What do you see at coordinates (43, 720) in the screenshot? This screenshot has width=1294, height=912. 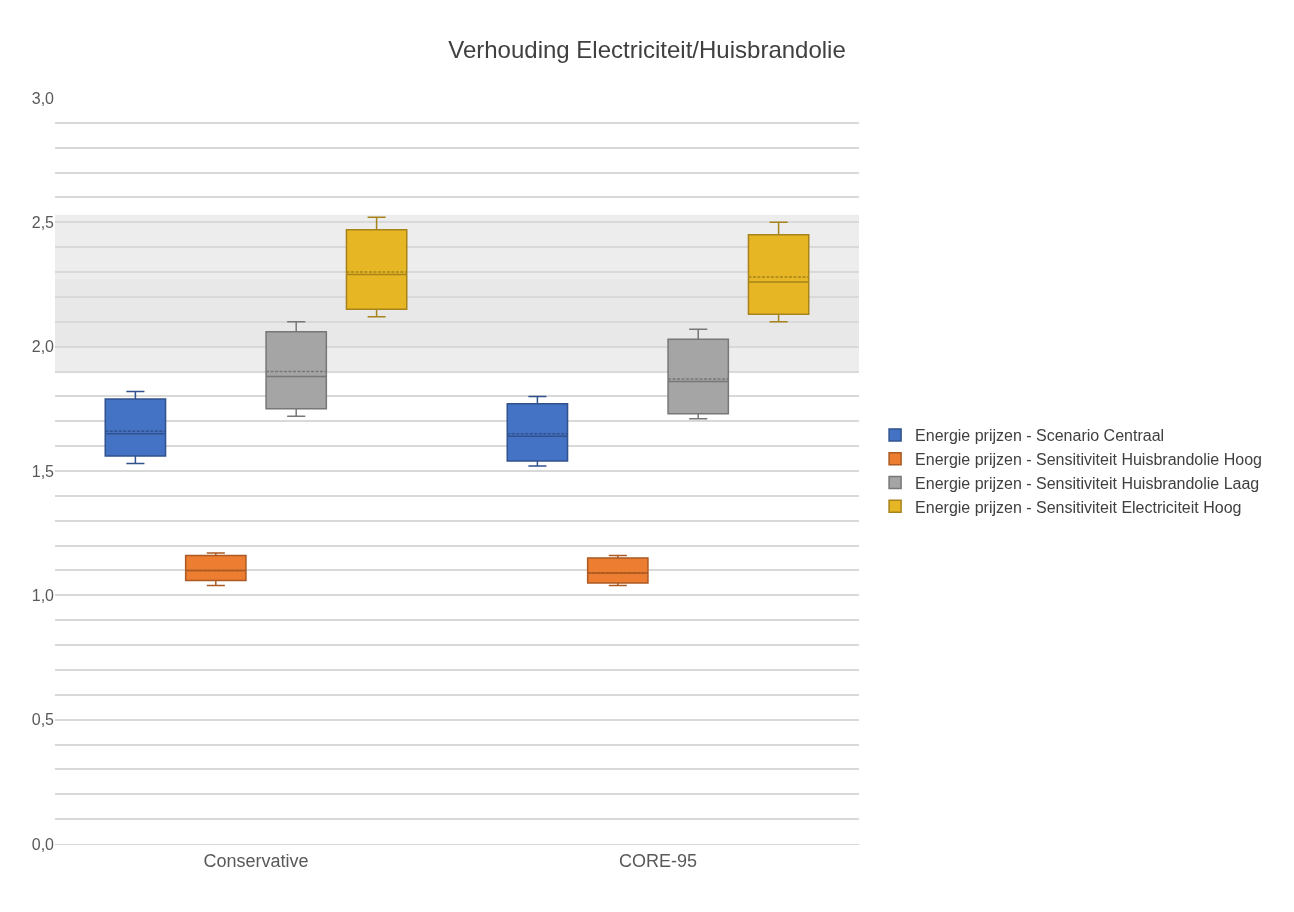 I see `y-tick-label: 0,5` at bounding box center [43, 720].